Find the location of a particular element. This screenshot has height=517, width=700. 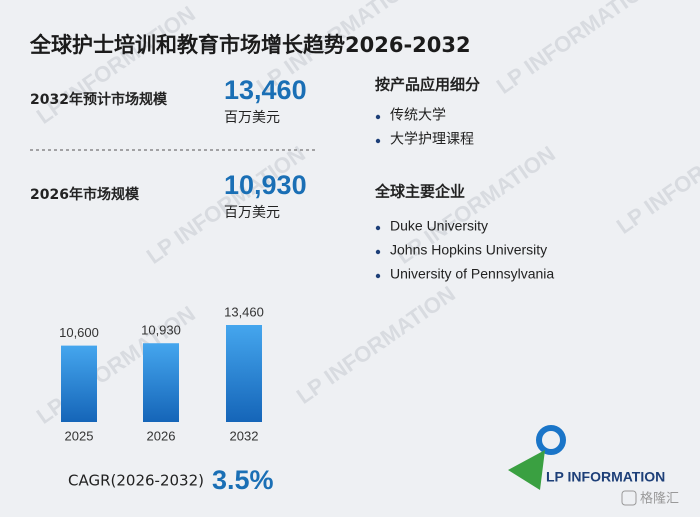

logo-ring is located at coordinates (551, 440).